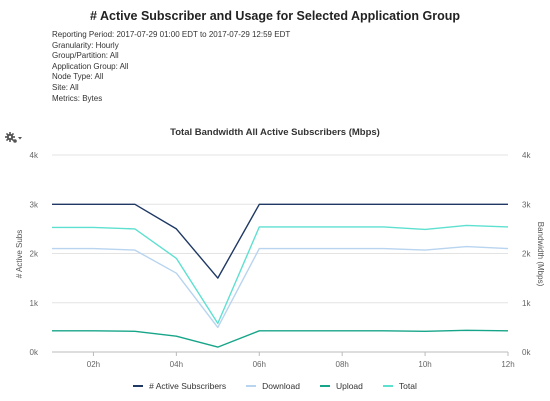  I want to click on y-tick-label-right: 3k, so click(526, 204).